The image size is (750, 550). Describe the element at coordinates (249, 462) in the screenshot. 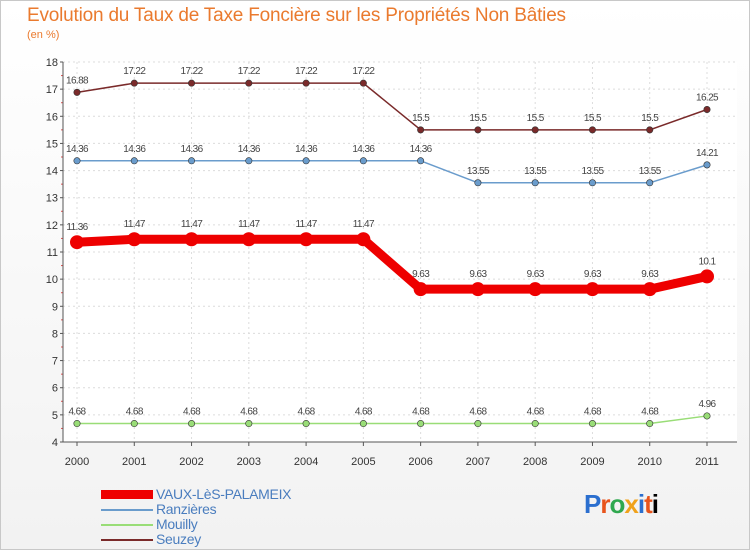

I see `x-tick-label: 2003` at that location.